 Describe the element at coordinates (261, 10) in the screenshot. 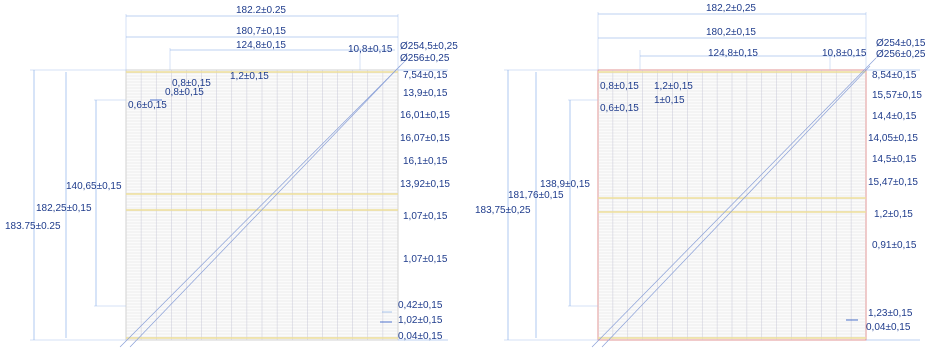

I see `left-dim-overall-width: 182.2±0.25` at that location.